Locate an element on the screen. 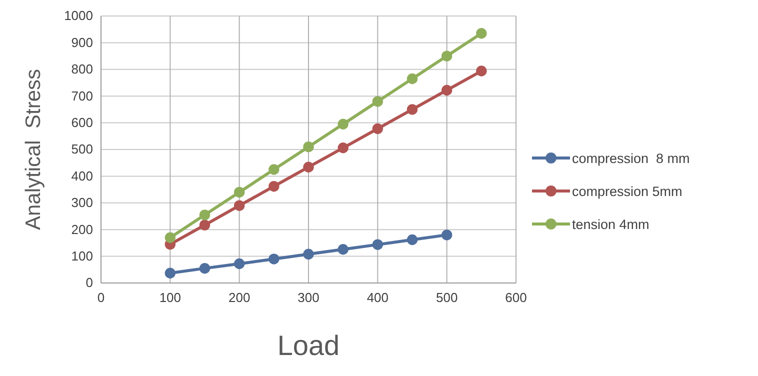 This screenshot has width=758, height=376. x-tick-label: 600 is located at coordinates (516, 298).